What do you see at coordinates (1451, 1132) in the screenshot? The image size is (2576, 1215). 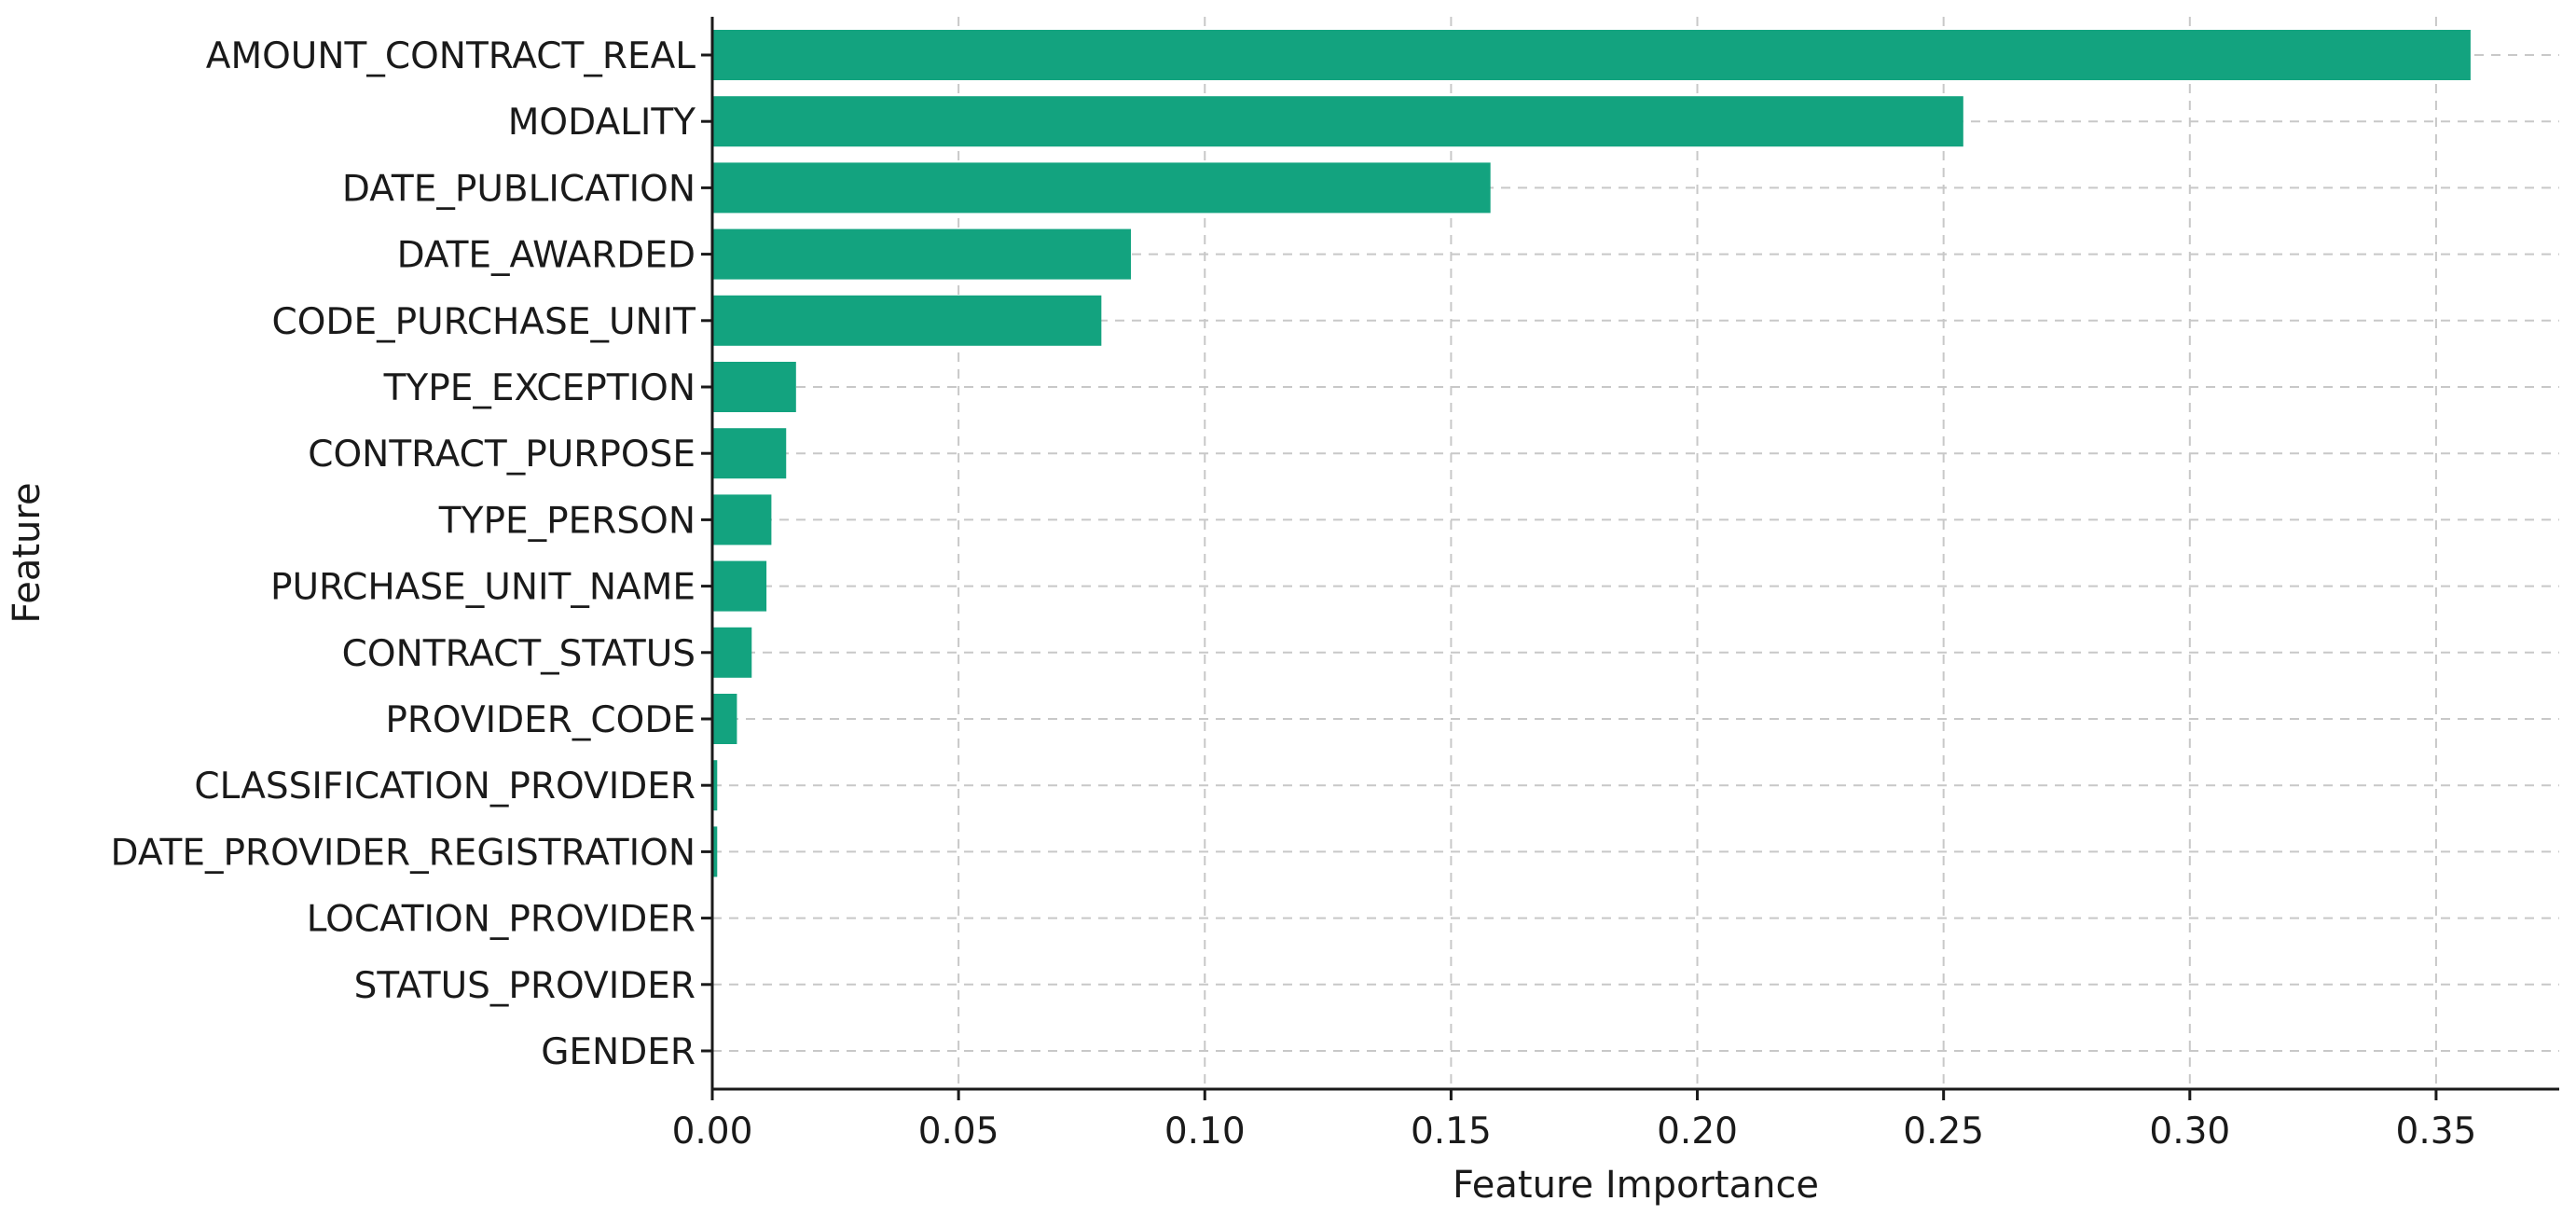 I see `x-tick-label: 0.15` at bounding box center [1451, 1132].